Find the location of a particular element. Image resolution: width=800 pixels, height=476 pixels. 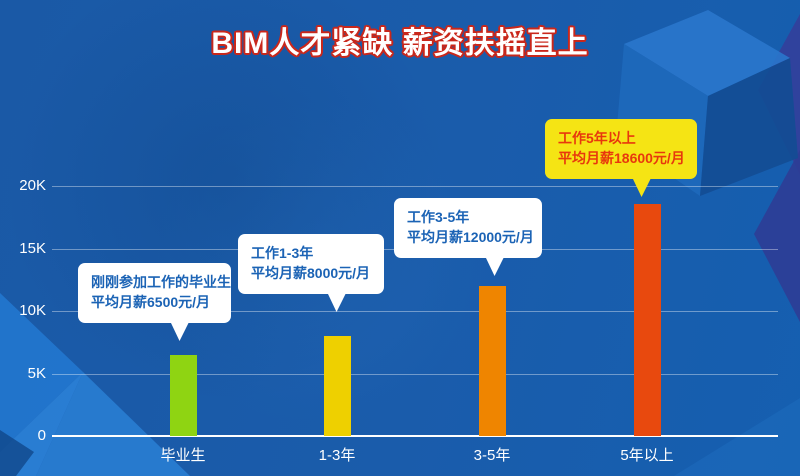

callout-text-line: 工作3-5年 is located at coordinates (438, 217).